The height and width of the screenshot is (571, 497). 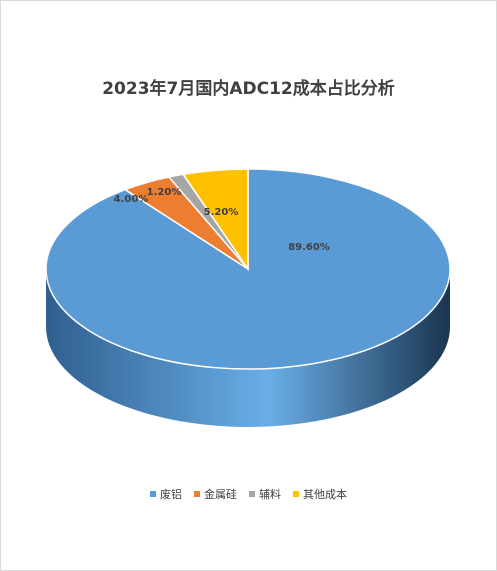 I want to click on chart-legend: 废铝 金属硅 辅料 其他成本, so click(x=248, y=494).